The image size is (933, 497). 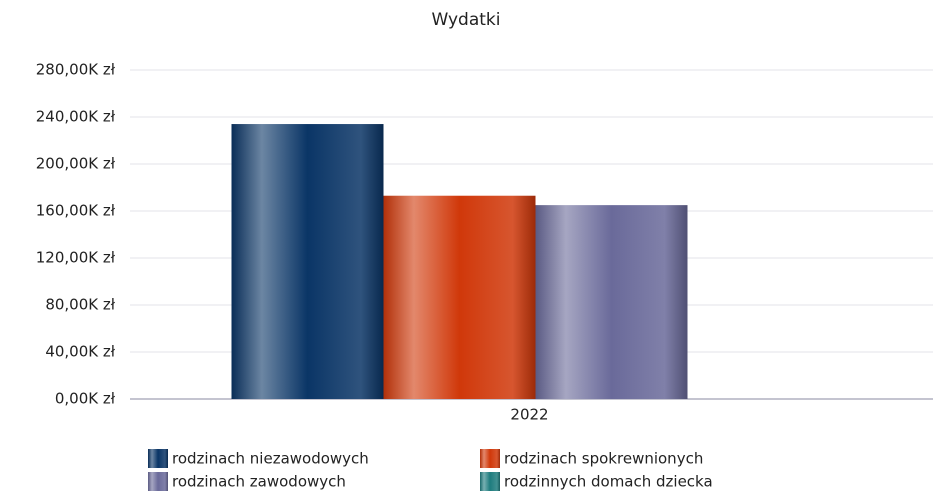 I want to click on y-tick-label: 80,00K zł, so click(x=80, y=305).